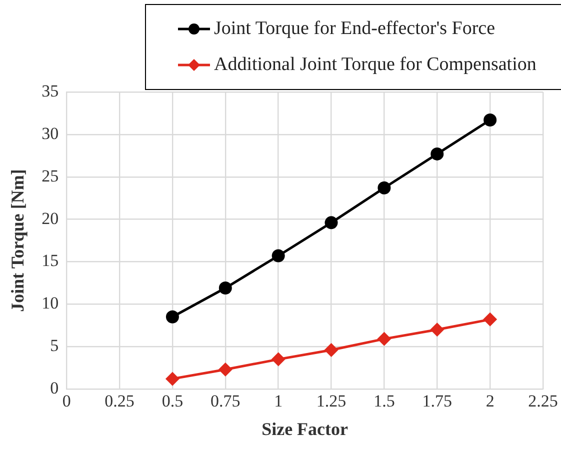 The height and width of the screenshot is (449, 561). Describe the element at coordinates (305, 428) in the screenshot. I see `x-axis-title: Size Factor` at that location.